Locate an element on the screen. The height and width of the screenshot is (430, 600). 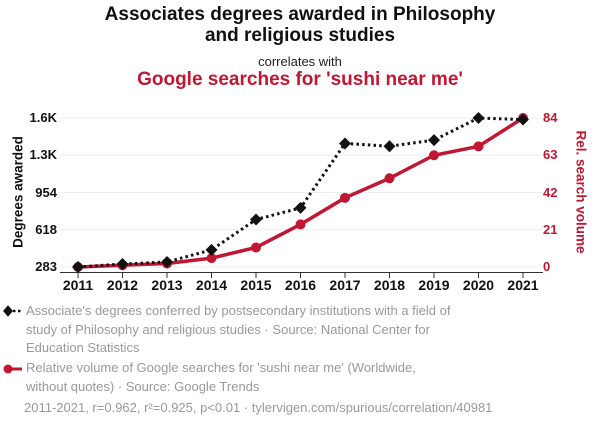
title-line-1: Associates degrees awarded in Philosophy is located at coordinates (300, 14).